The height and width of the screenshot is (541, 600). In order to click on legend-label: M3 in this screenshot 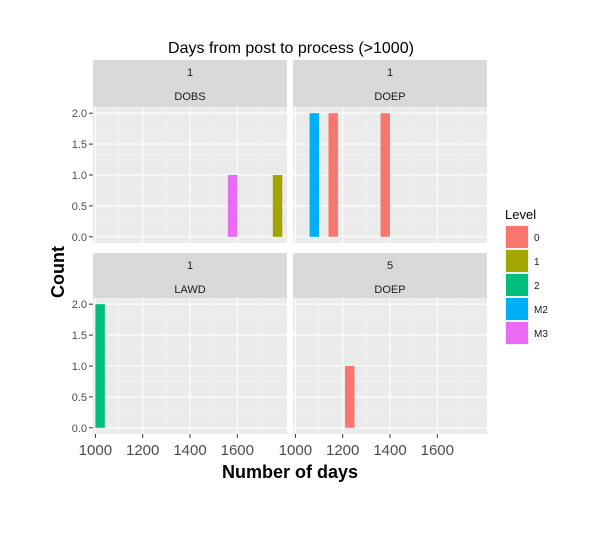, I will do `click(541, 334)`.